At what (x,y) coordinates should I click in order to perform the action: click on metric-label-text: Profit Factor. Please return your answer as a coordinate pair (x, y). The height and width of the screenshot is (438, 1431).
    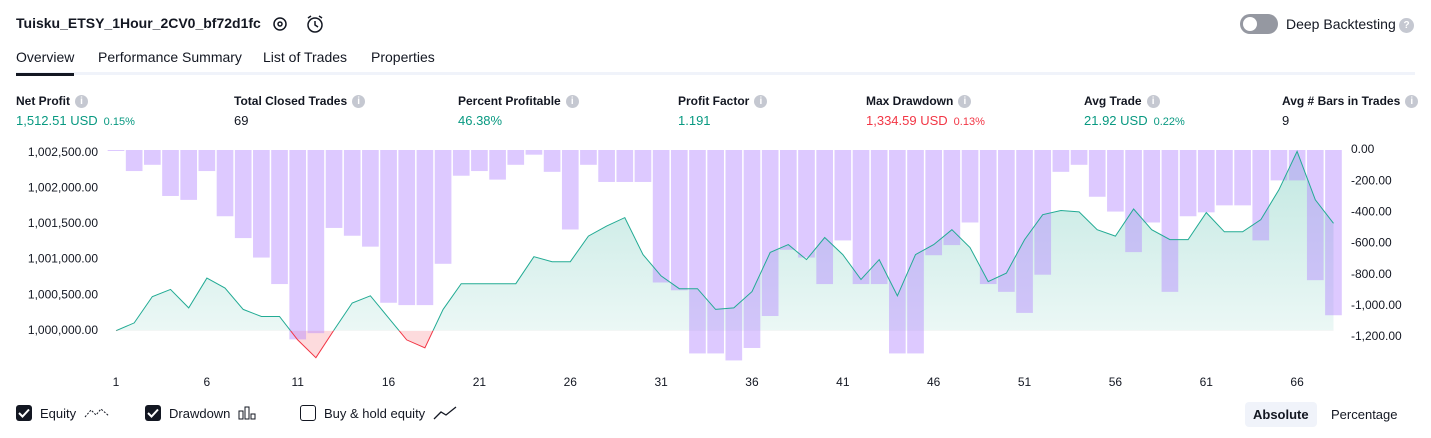
    Looking at the image, I should click on (714, 101).